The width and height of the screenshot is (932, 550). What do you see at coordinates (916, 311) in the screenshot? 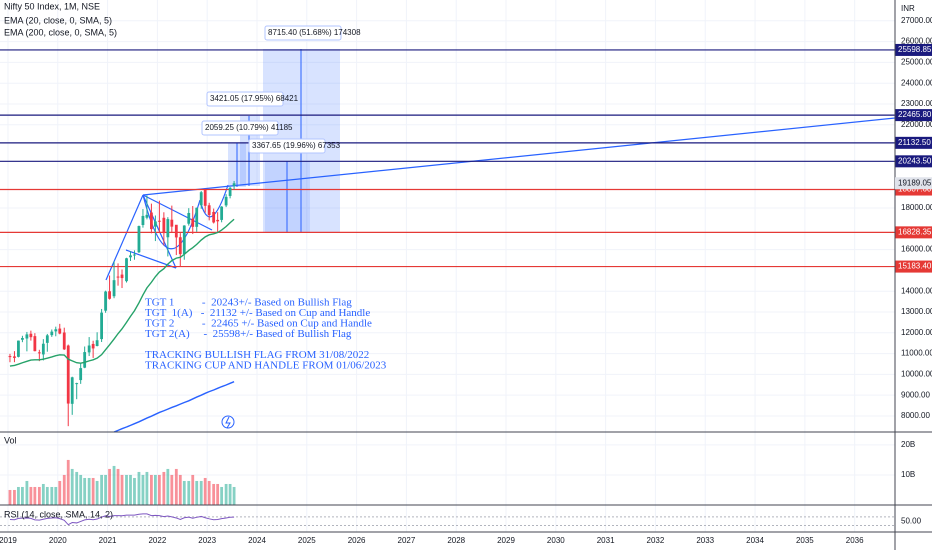
I see `y-tick-label: 13000.00` at bounding box center [916, 311].